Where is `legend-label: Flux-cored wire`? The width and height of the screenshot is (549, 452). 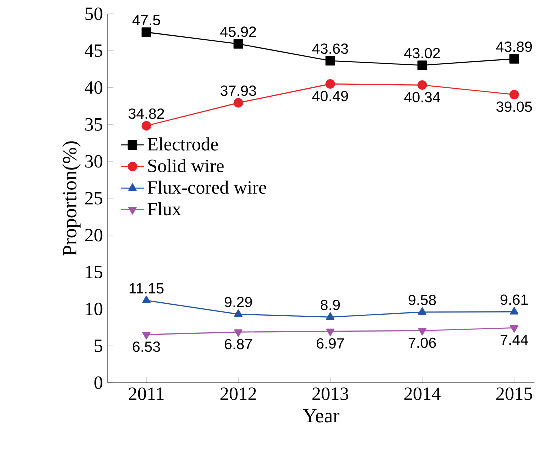 legend-label: Flux-cored wire is located at coordinates (207, 187).